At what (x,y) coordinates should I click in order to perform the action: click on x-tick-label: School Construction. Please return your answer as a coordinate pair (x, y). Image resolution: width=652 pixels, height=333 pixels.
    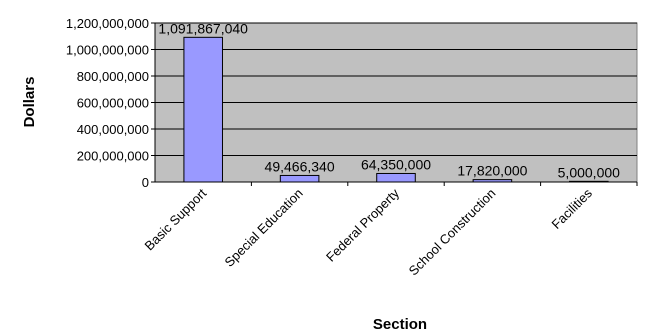
    Looking at the image, I should click on (452, 232).